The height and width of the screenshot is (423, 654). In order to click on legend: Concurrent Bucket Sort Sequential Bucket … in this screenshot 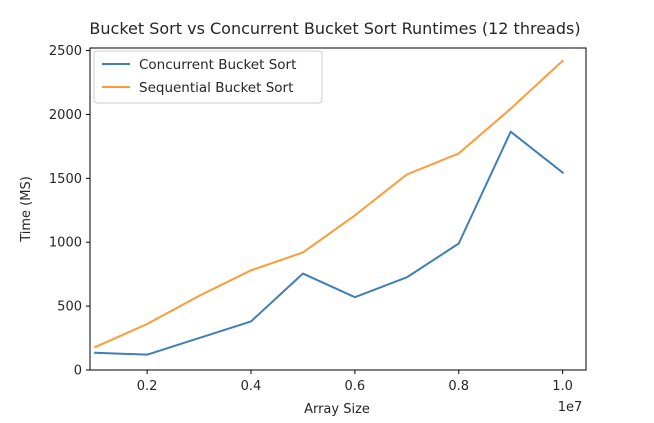, I will do `click(208, 77)`.